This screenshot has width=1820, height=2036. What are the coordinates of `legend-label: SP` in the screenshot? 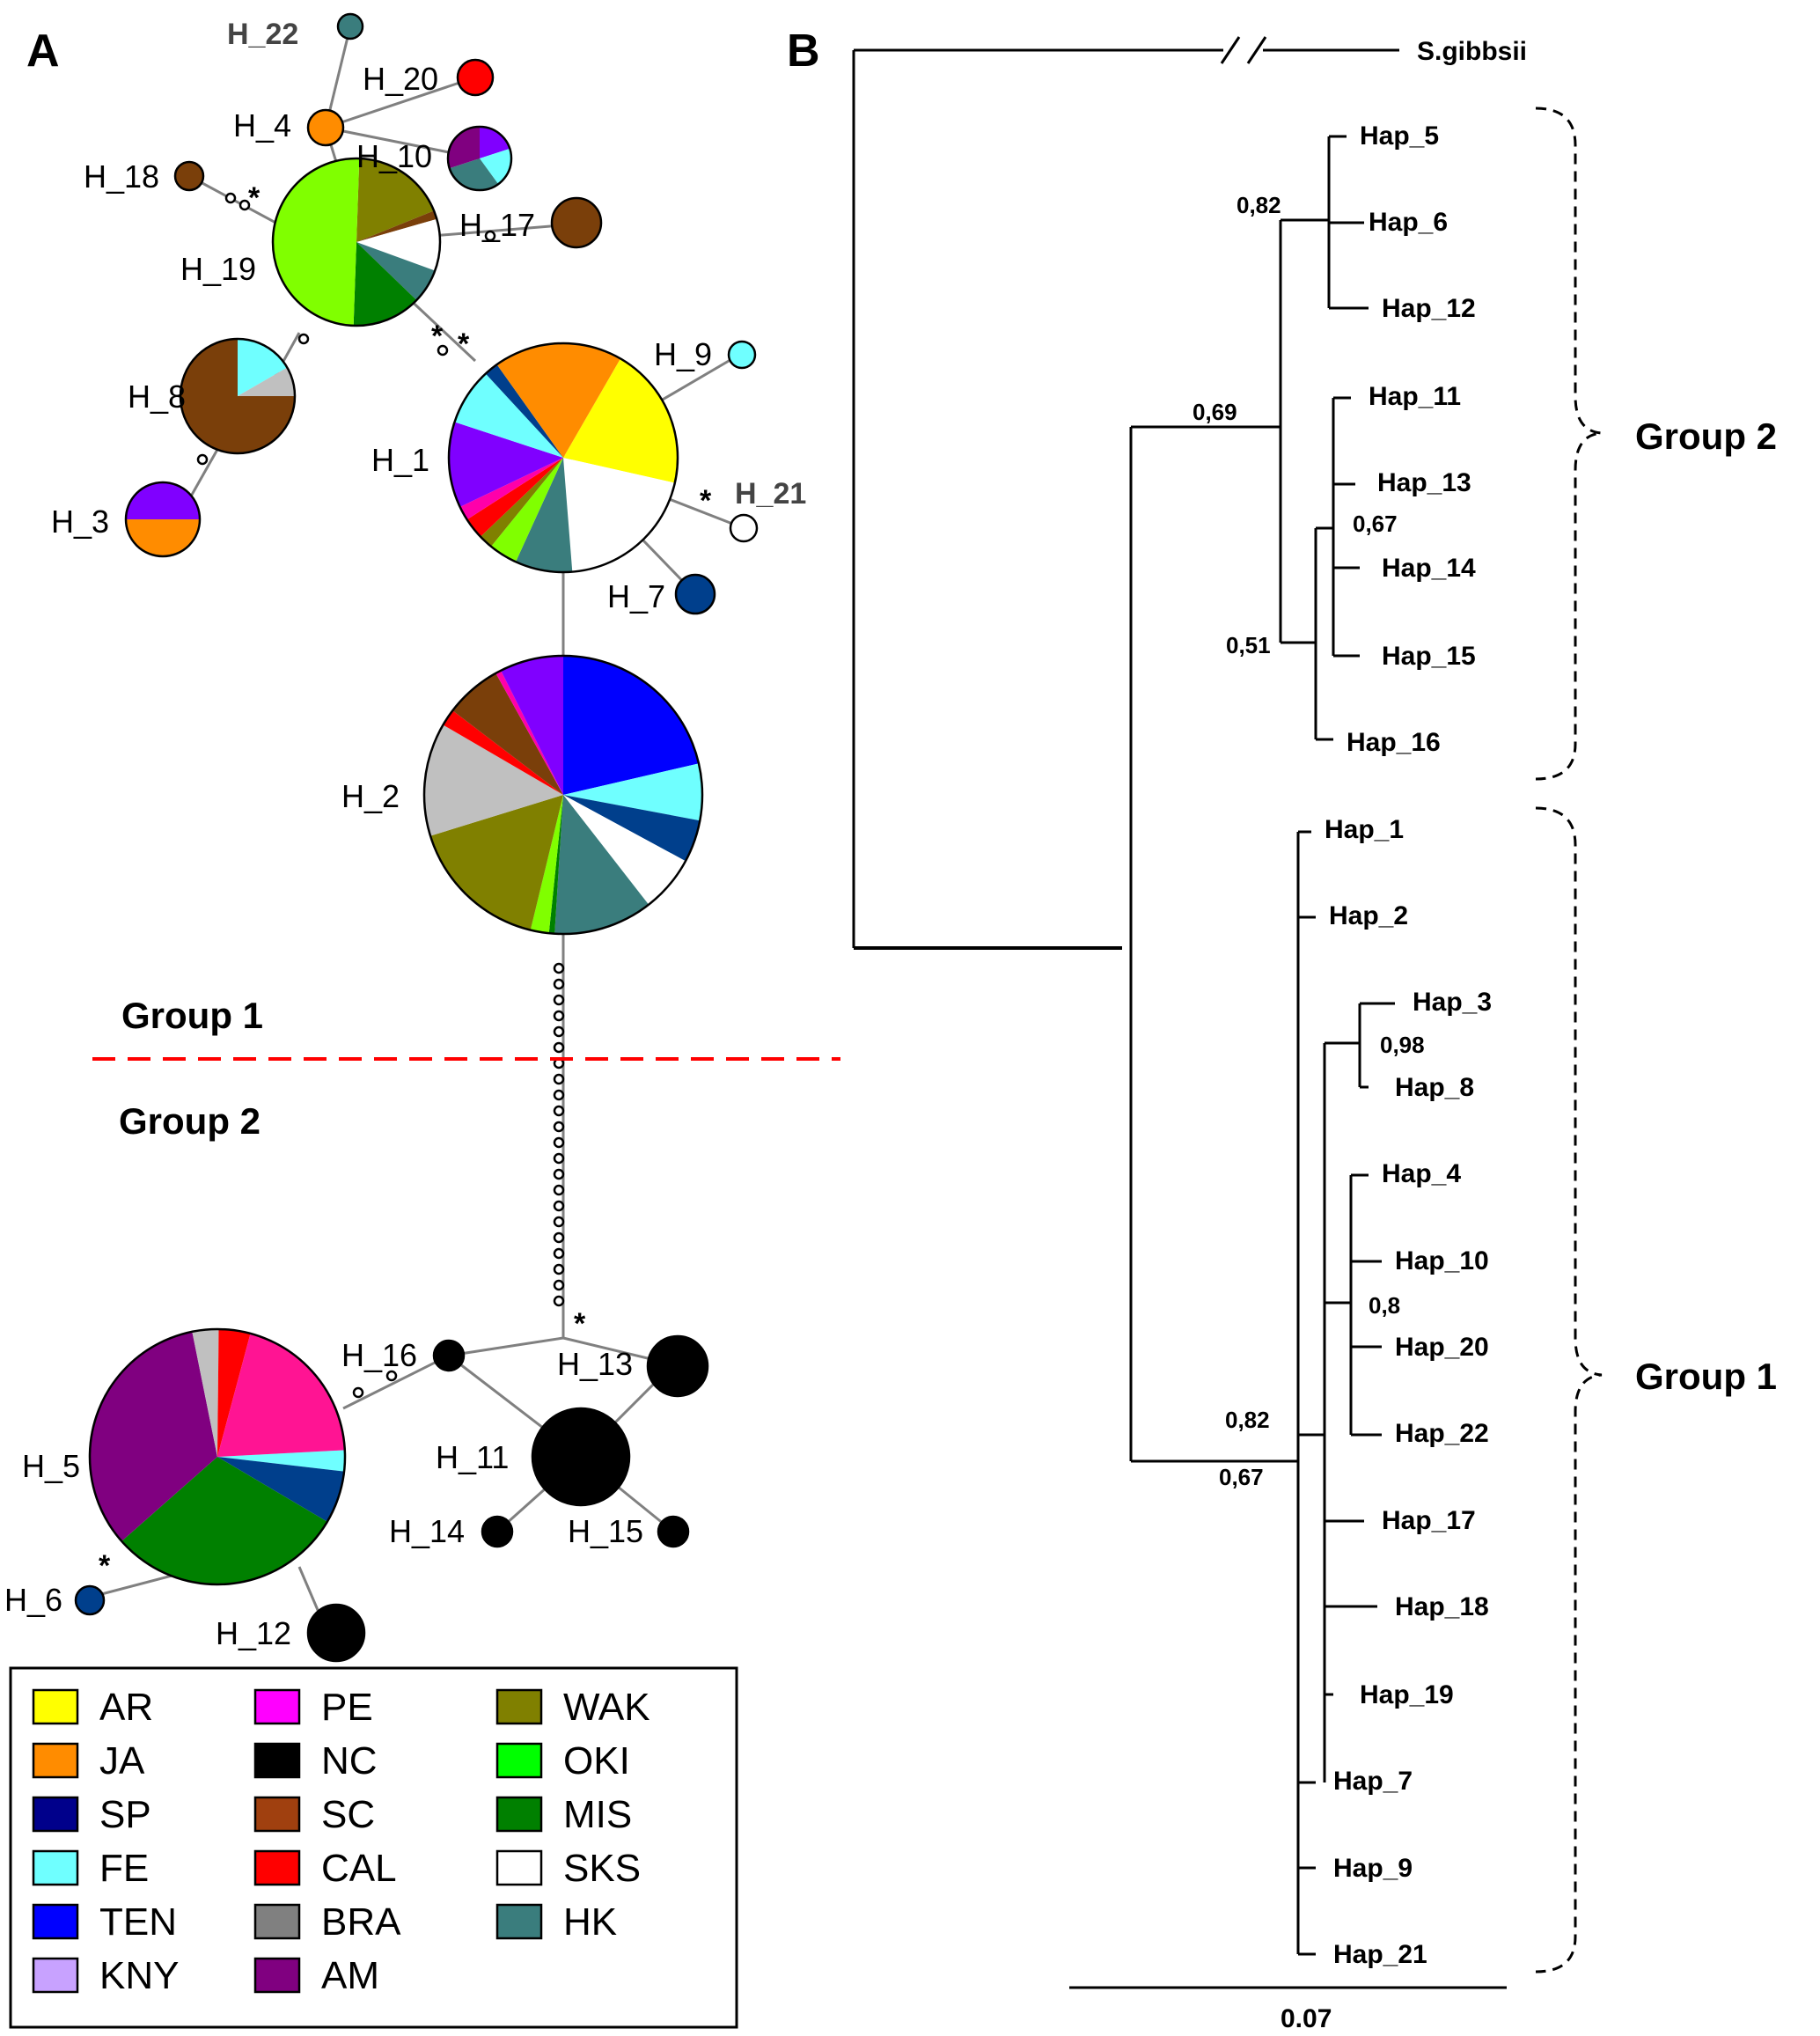 It's located at (125, 1815).